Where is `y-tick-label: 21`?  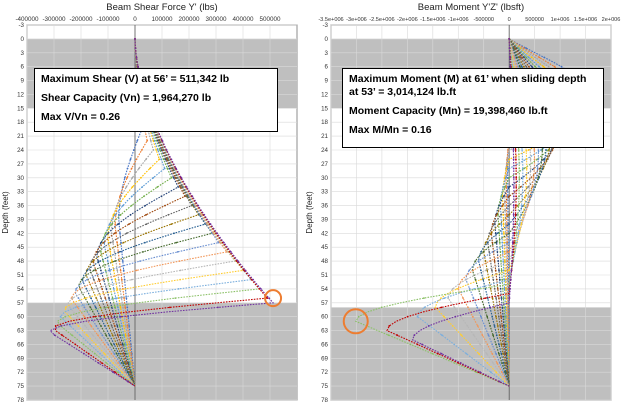 y-tick-label: 21 is located at coordinates (324, 136).